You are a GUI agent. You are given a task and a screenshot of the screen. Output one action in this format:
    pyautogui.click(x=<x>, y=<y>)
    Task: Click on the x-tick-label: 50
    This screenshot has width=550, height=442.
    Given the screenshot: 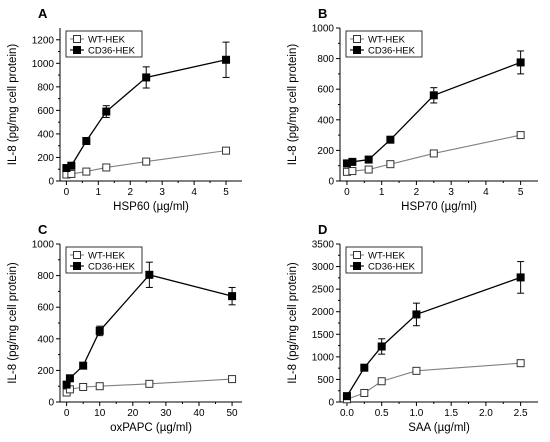 What is the action you would take?
    pyautogui.click(x=233, y=413)
    